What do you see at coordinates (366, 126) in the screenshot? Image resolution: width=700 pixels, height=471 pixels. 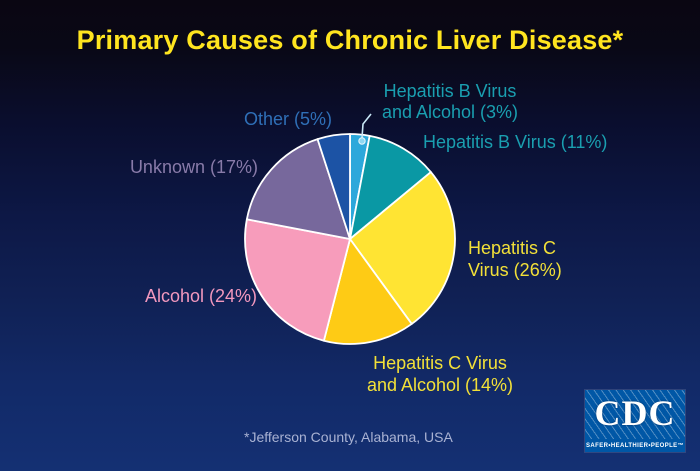 I see `leader-line` at bounding box center [366, 126].